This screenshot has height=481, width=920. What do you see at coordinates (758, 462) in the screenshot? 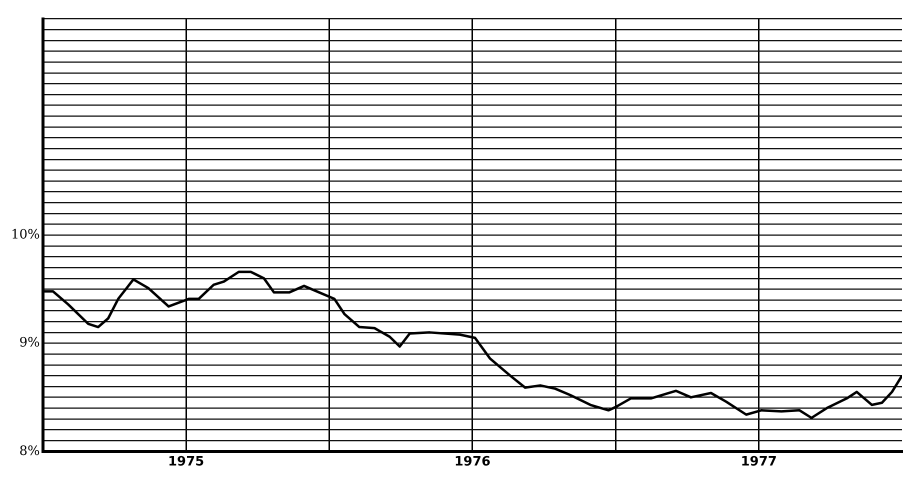
I see `x-tick-label: 1977` at bounding box center [758, 462].